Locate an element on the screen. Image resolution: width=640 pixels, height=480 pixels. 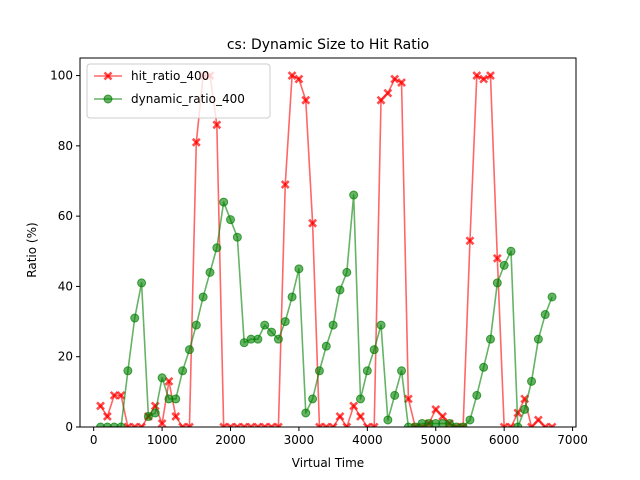
legend-marker-hit-ratio-400-stroke-b is located at coordinates (108, 76).